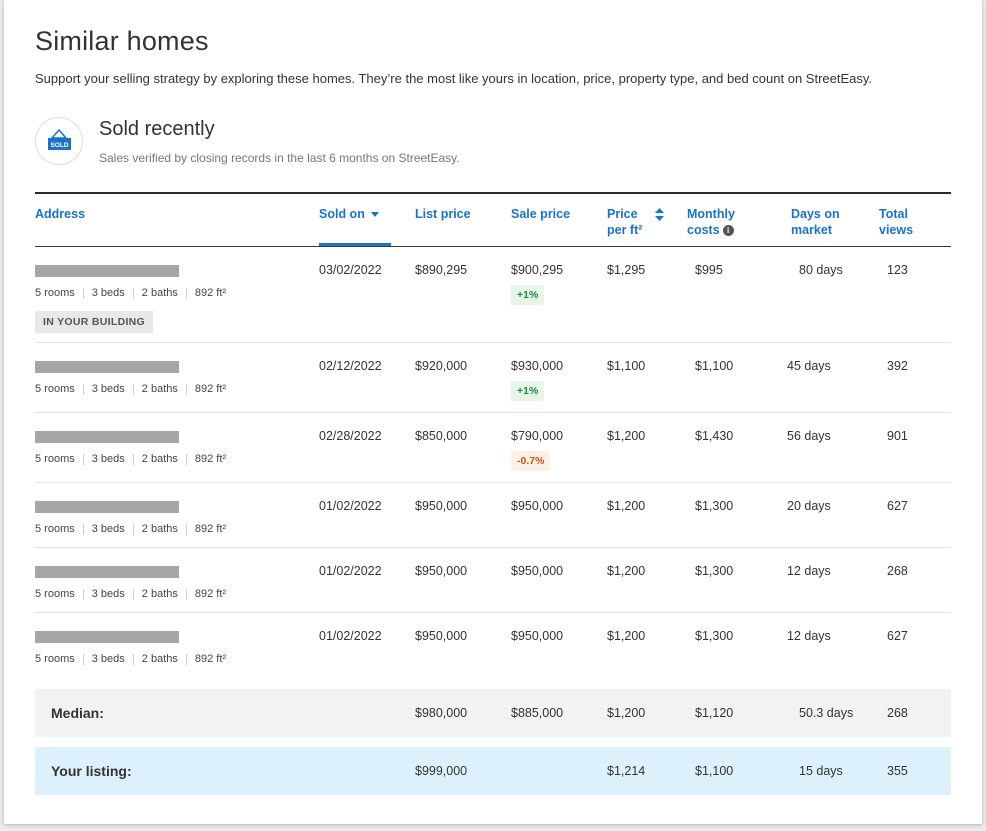 The image size is (986, 831). I want to click on median-days-on-market: 50.3 days, so click(826, 713).